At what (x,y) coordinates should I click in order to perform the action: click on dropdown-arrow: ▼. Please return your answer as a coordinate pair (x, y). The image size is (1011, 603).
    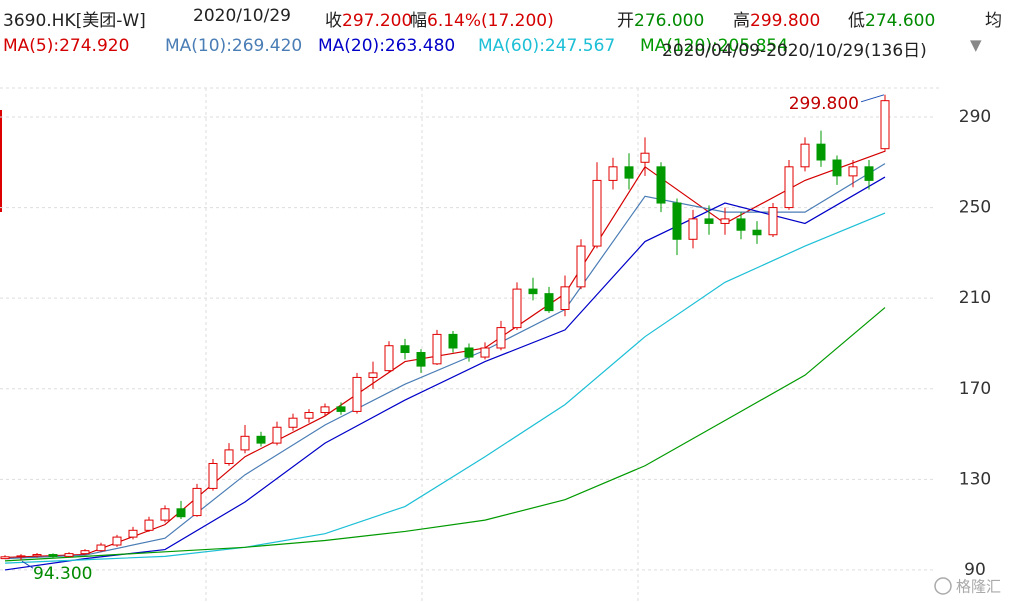
    Looking at the image, I should click on (976, 45).